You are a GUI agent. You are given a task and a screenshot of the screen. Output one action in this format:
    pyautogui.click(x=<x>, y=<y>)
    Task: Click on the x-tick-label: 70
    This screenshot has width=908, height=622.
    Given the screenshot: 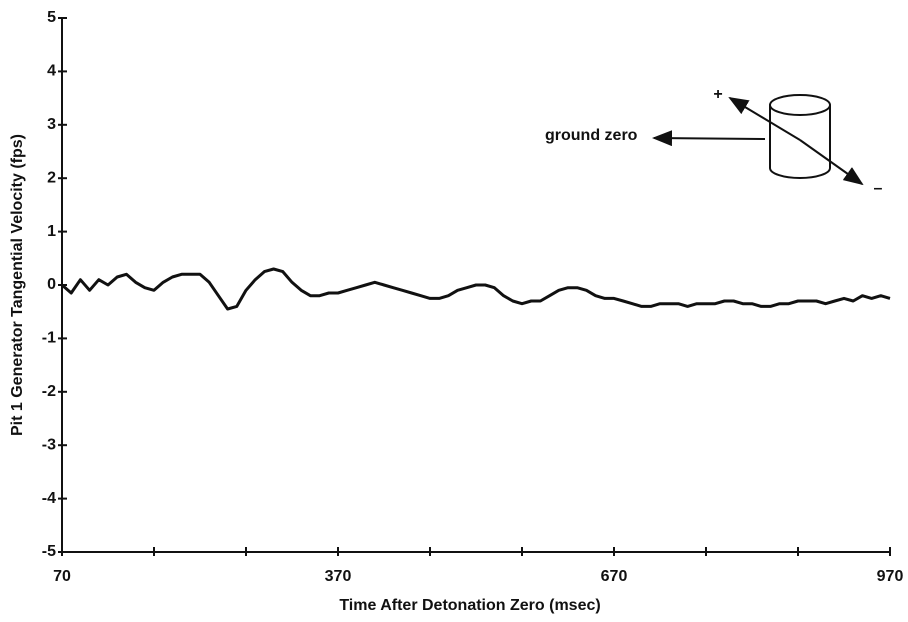 What is the action you would take?
    pyautogui.click(x=62, y=576)
    